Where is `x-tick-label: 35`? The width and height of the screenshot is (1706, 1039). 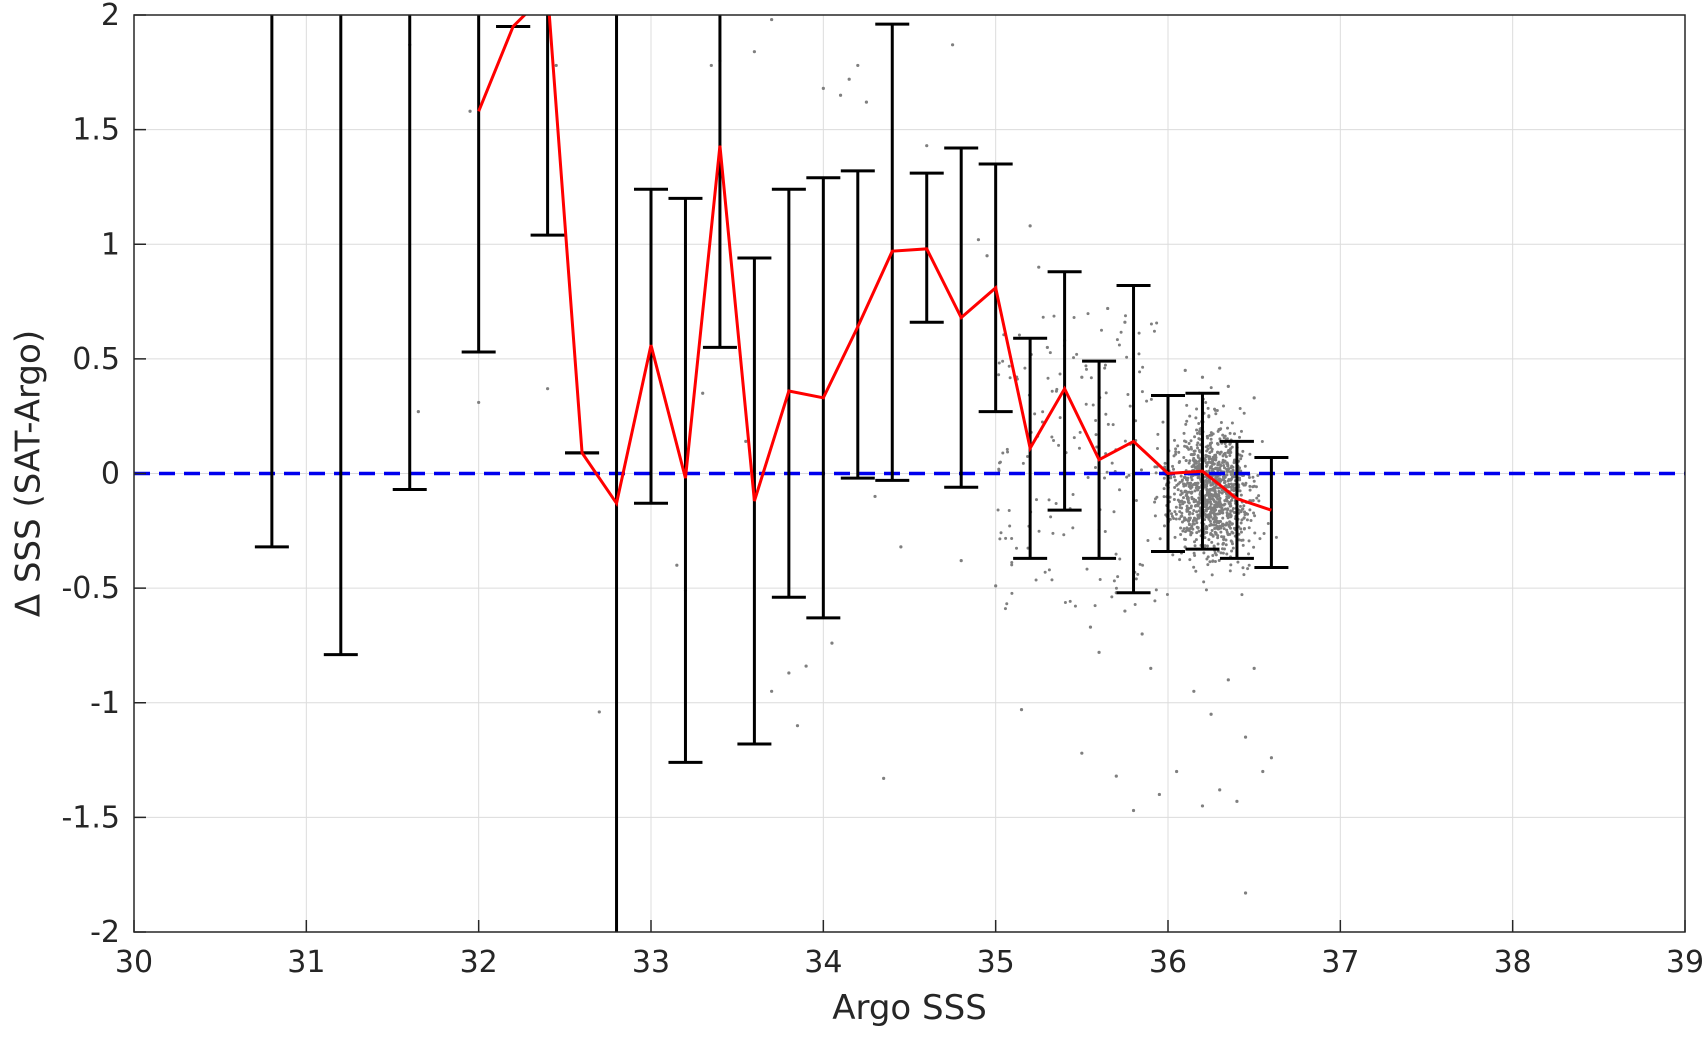 x-tick-label: 35 is located at coordinates (996, 962).